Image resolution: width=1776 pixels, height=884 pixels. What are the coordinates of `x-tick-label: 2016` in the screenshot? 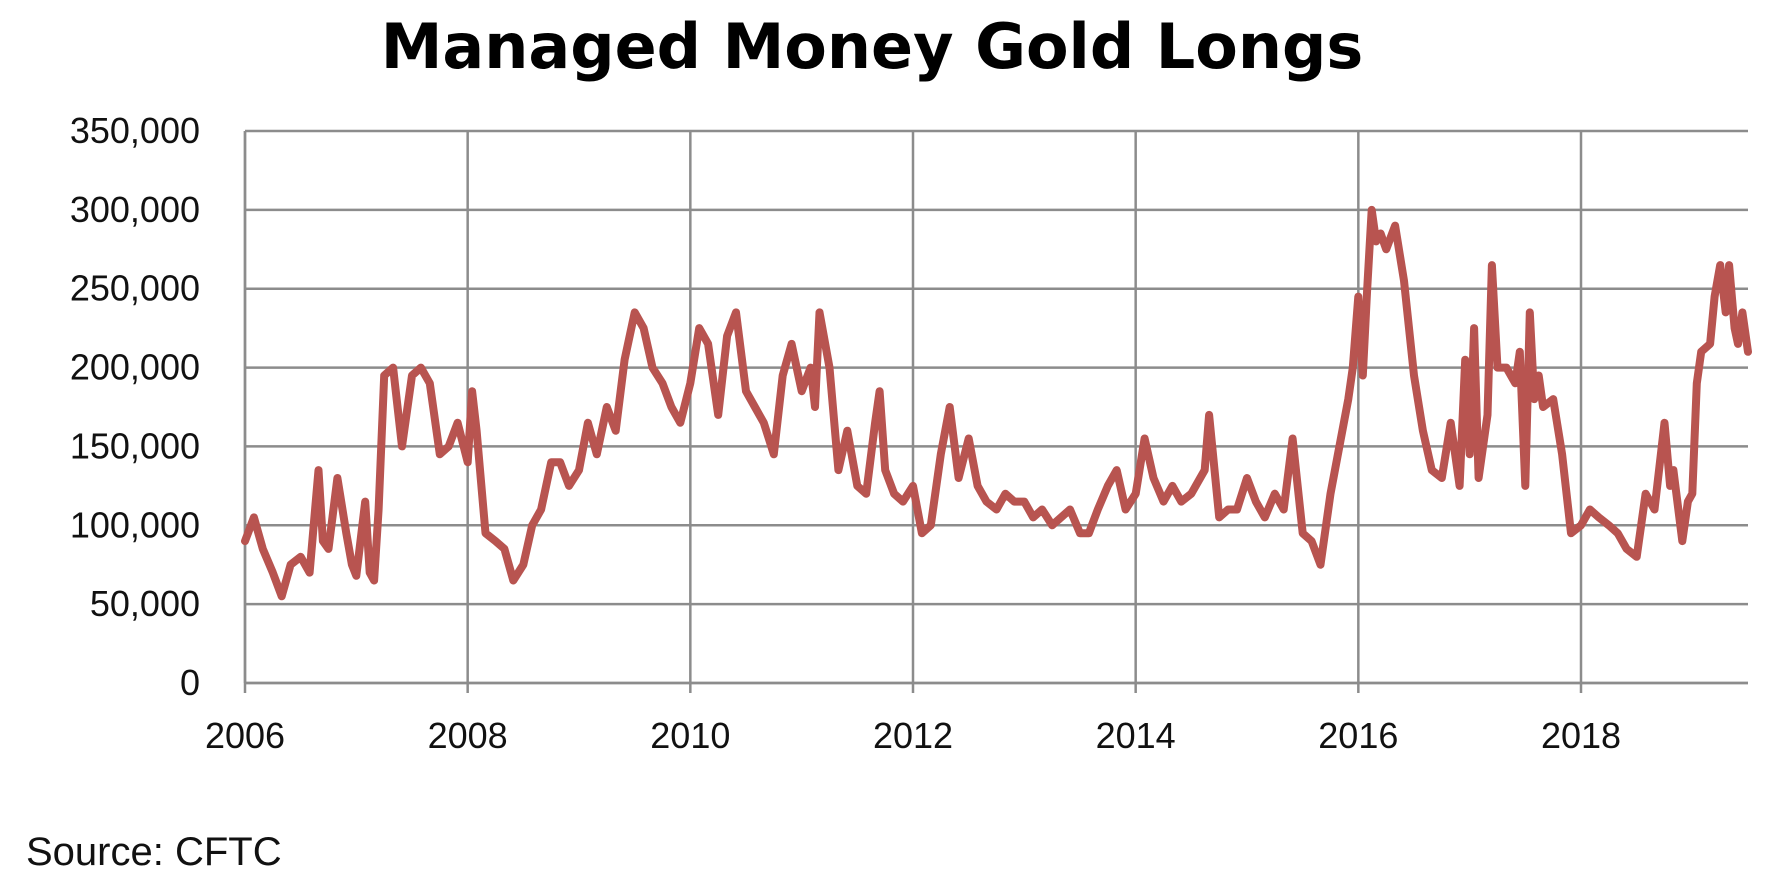 It's located at (1358, 735).